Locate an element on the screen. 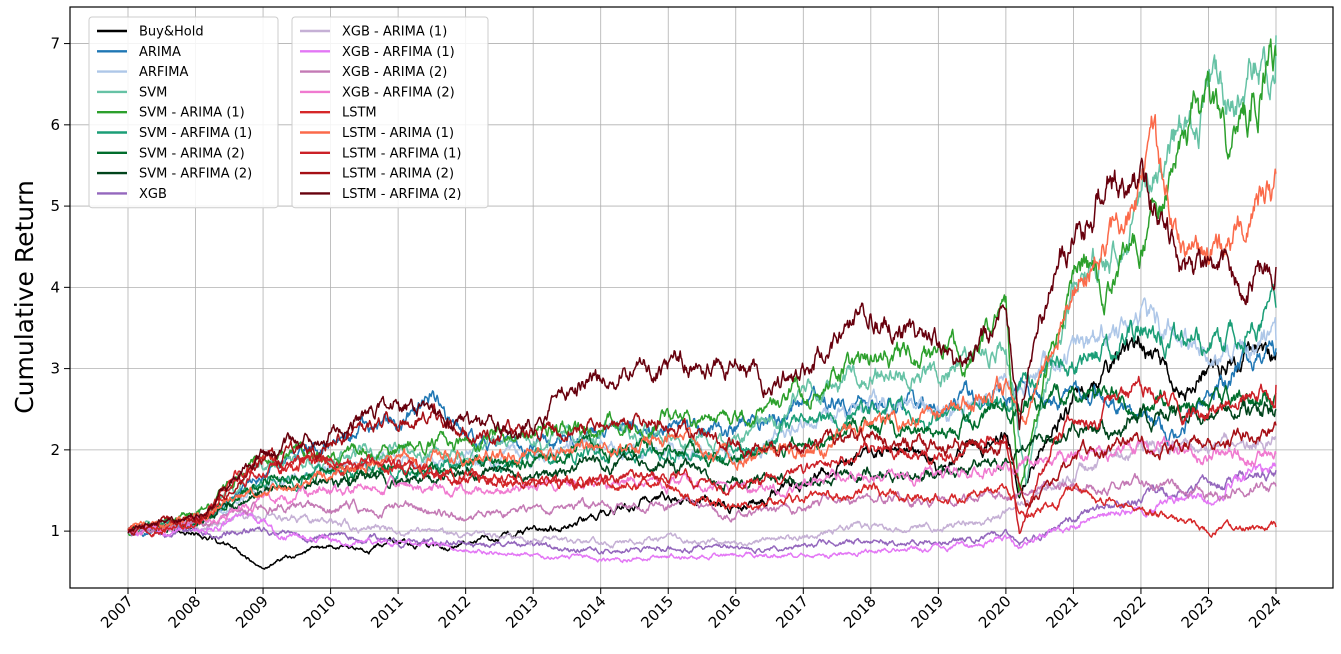 The image size is (1341, 654). legend-label: LSTM - ARFIMA (2) is located at coordinates (402, 194).